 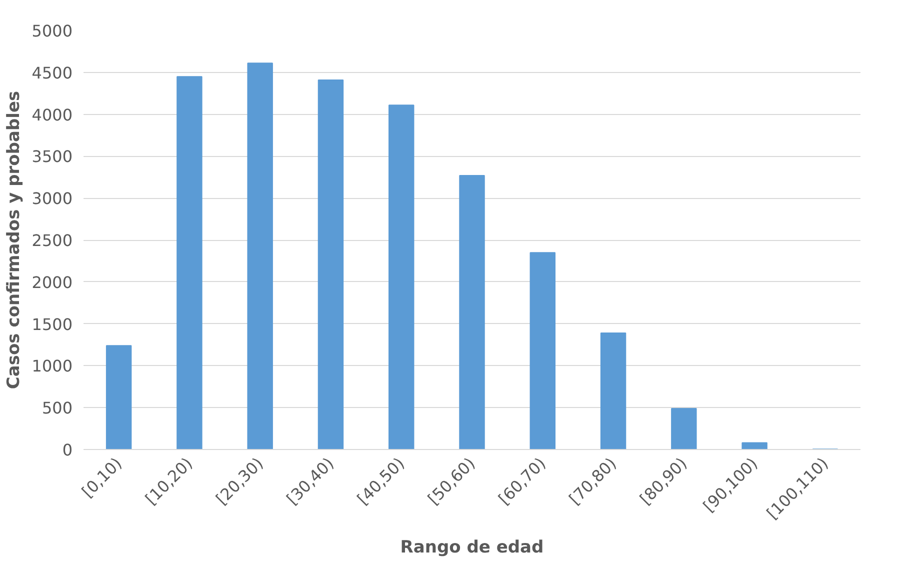 I want to click on y-tick-label: 2000, so click(x=52, y=282).